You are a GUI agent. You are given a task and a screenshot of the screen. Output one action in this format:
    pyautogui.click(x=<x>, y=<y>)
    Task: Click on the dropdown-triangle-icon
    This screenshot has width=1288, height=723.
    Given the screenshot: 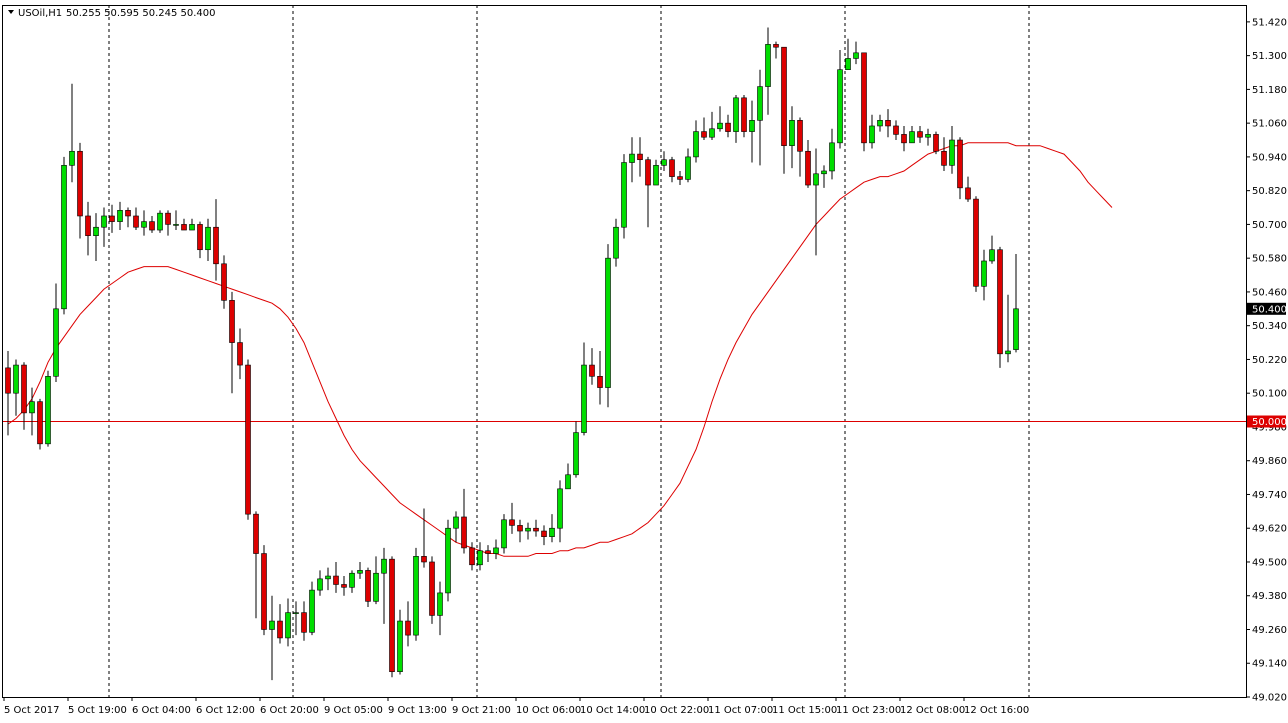 What is the action you would take?
    pyautogui.click(x=11, y=12)
    